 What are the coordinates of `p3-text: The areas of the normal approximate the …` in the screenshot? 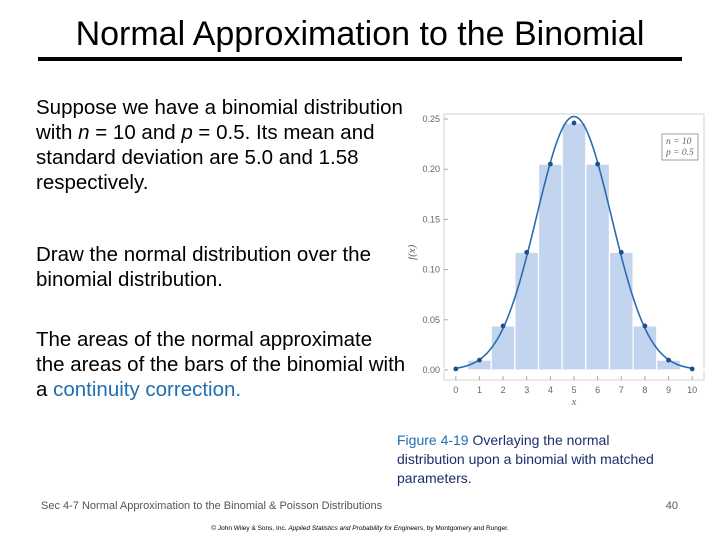 It's located at (221, 364).